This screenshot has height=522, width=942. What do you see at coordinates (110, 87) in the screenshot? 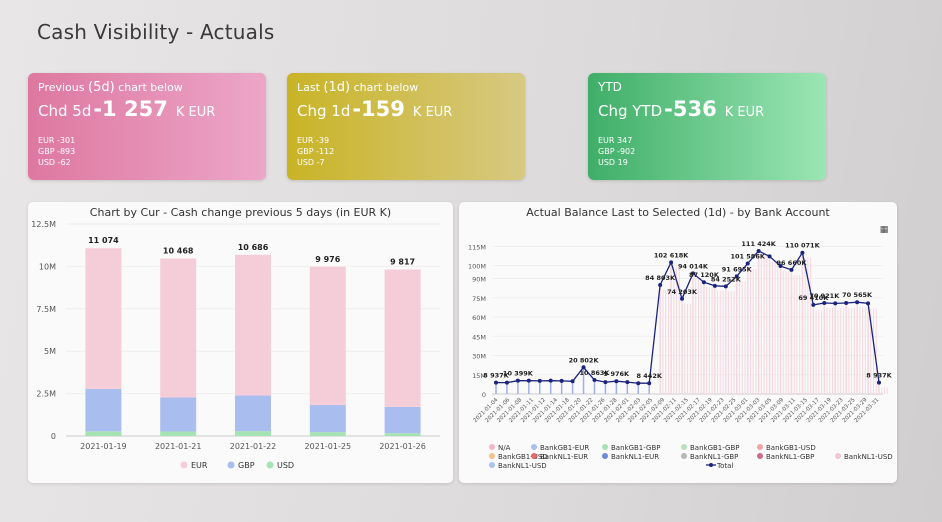
I see `kpi-caption: Previous (5d) chart below` at bounding box center [110, 87].